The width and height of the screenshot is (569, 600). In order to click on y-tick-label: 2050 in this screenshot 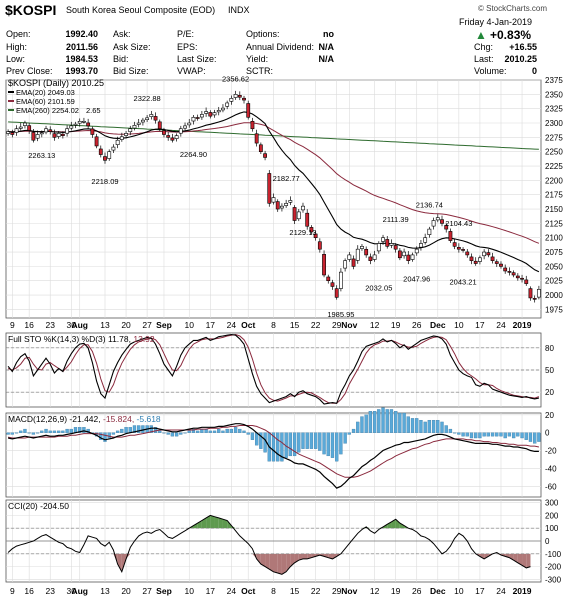, I will do `click(554, 266)`.